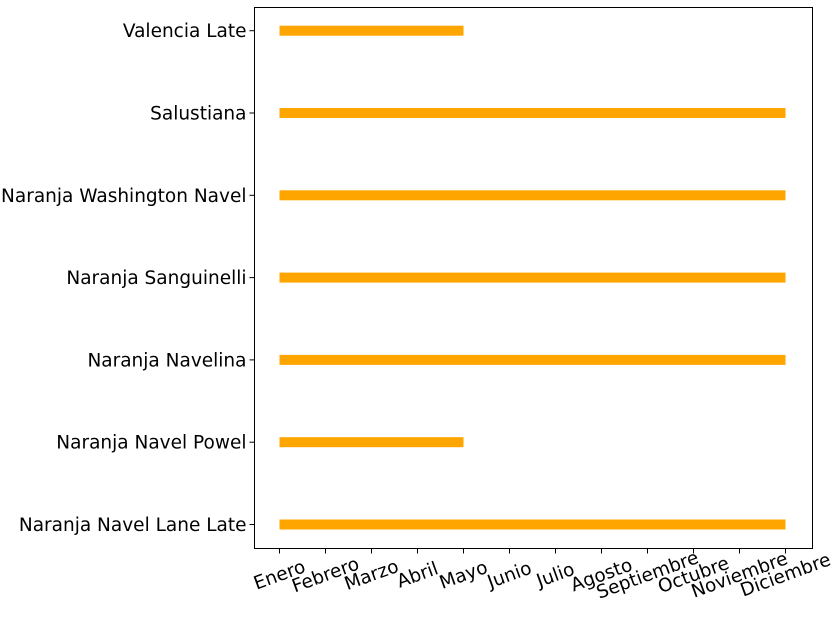 The width and height of the screenshot is (840, 617). I want to click on y-tick-label: Naranja Washington Navel, so click(123, 196).